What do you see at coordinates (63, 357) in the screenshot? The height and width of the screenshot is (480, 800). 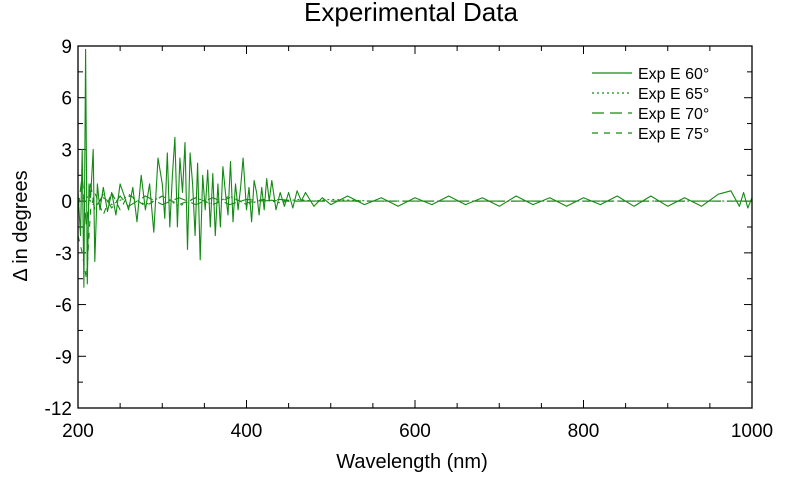 I see `y-tick-label: -9` at bounding box center [63, 357].